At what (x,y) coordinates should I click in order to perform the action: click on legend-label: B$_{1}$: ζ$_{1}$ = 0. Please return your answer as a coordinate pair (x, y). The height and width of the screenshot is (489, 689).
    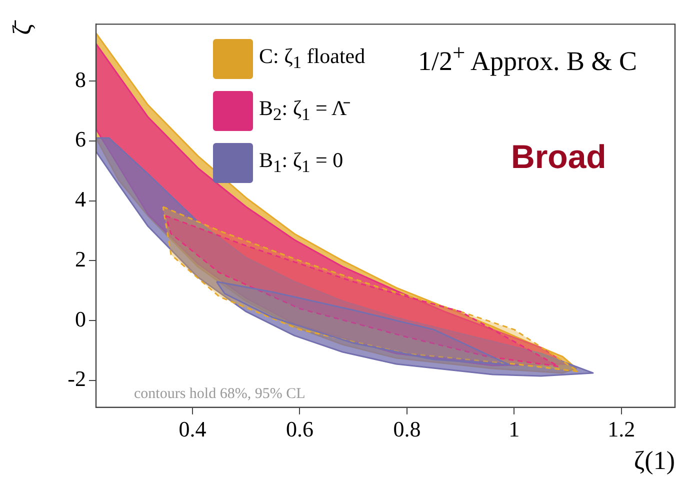
    Looking at the image, I should click on (301, 163).